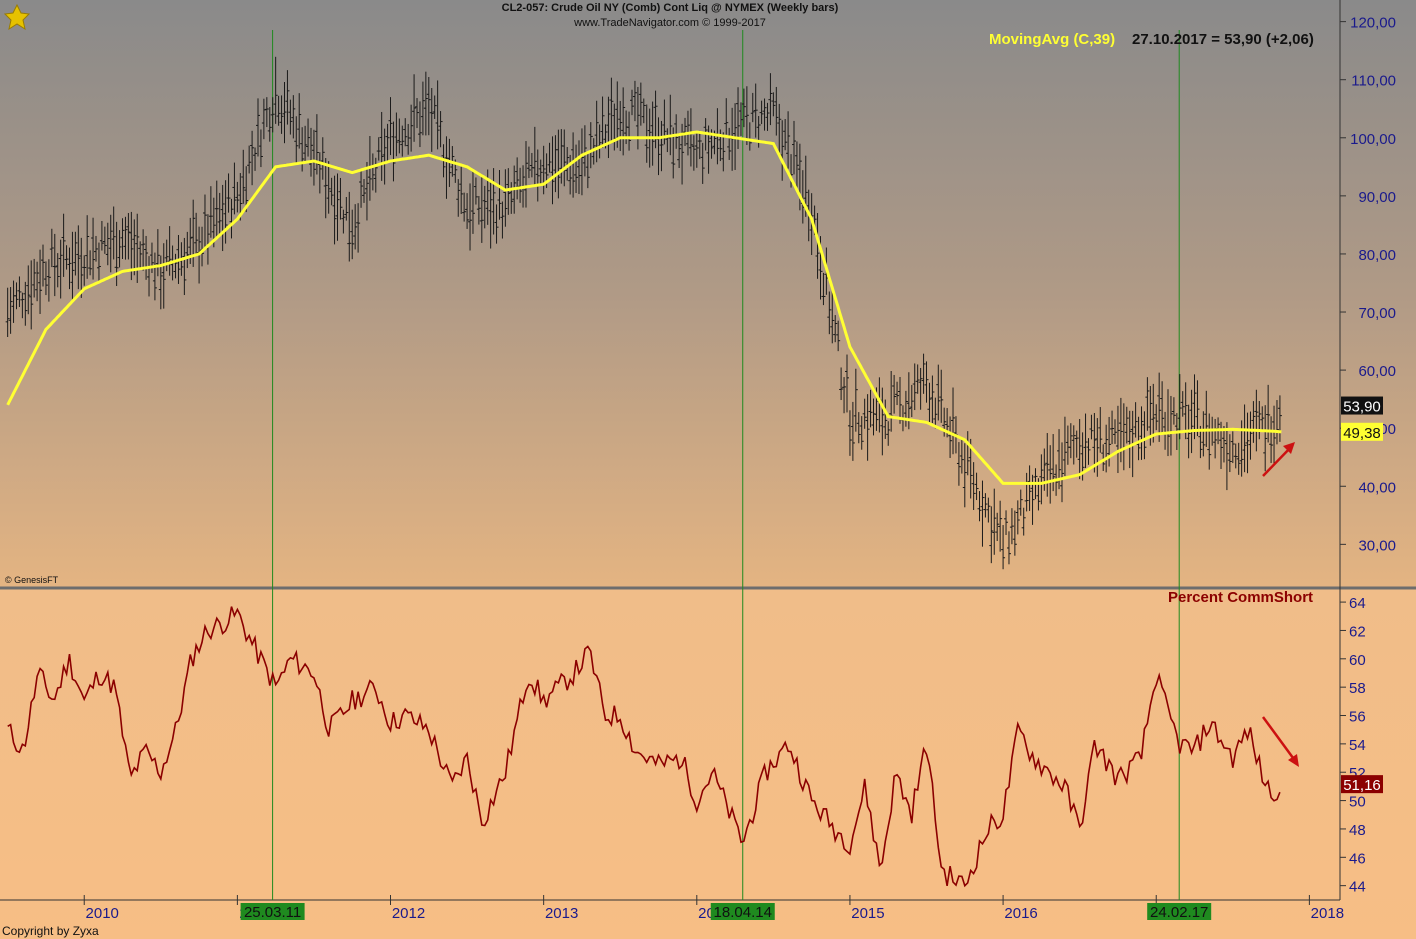 This screenshot has height=939, width=1416. Describe the element at coordinates (102, 913) in the screenshot. I see `time-axis-label: 2010` at that location.